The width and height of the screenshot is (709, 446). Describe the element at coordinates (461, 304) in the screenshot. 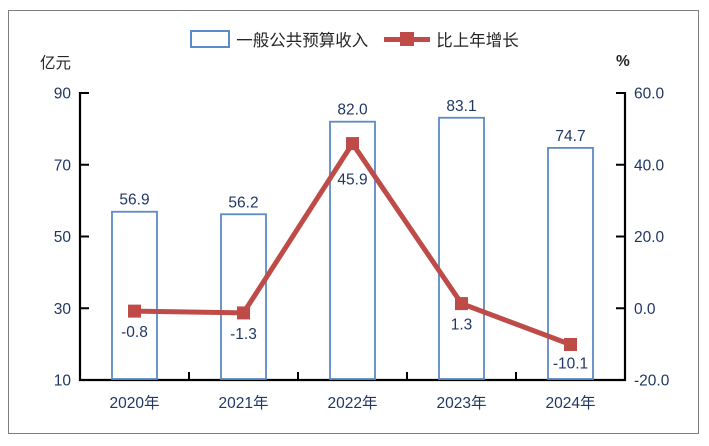

I see `line-marker-2023年` at that location.